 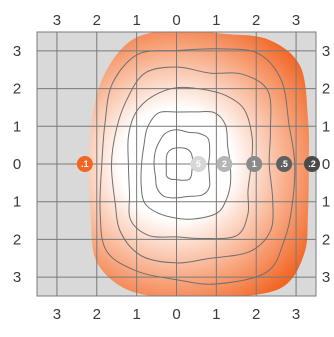 I want to click on data-point: .1, so click(x=84, y=164).